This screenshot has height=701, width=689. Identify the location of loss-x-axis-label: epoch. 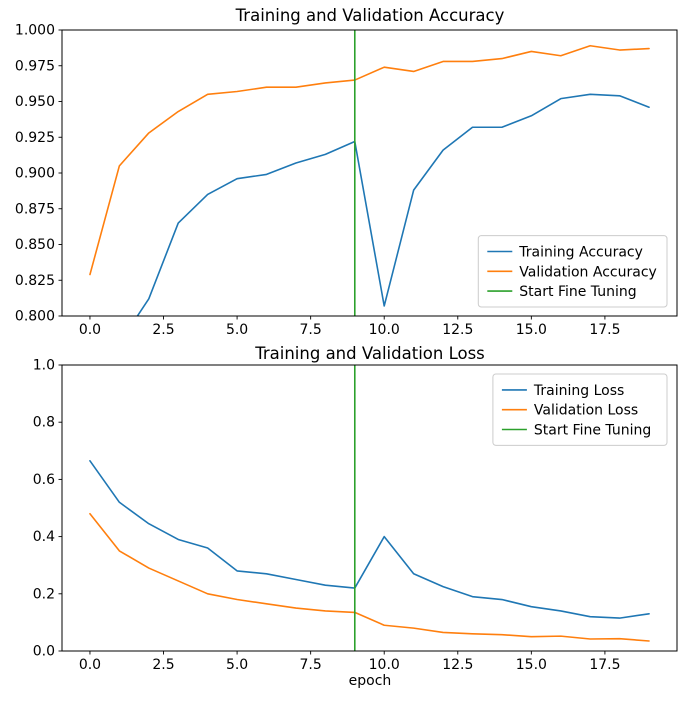
(370, 681).